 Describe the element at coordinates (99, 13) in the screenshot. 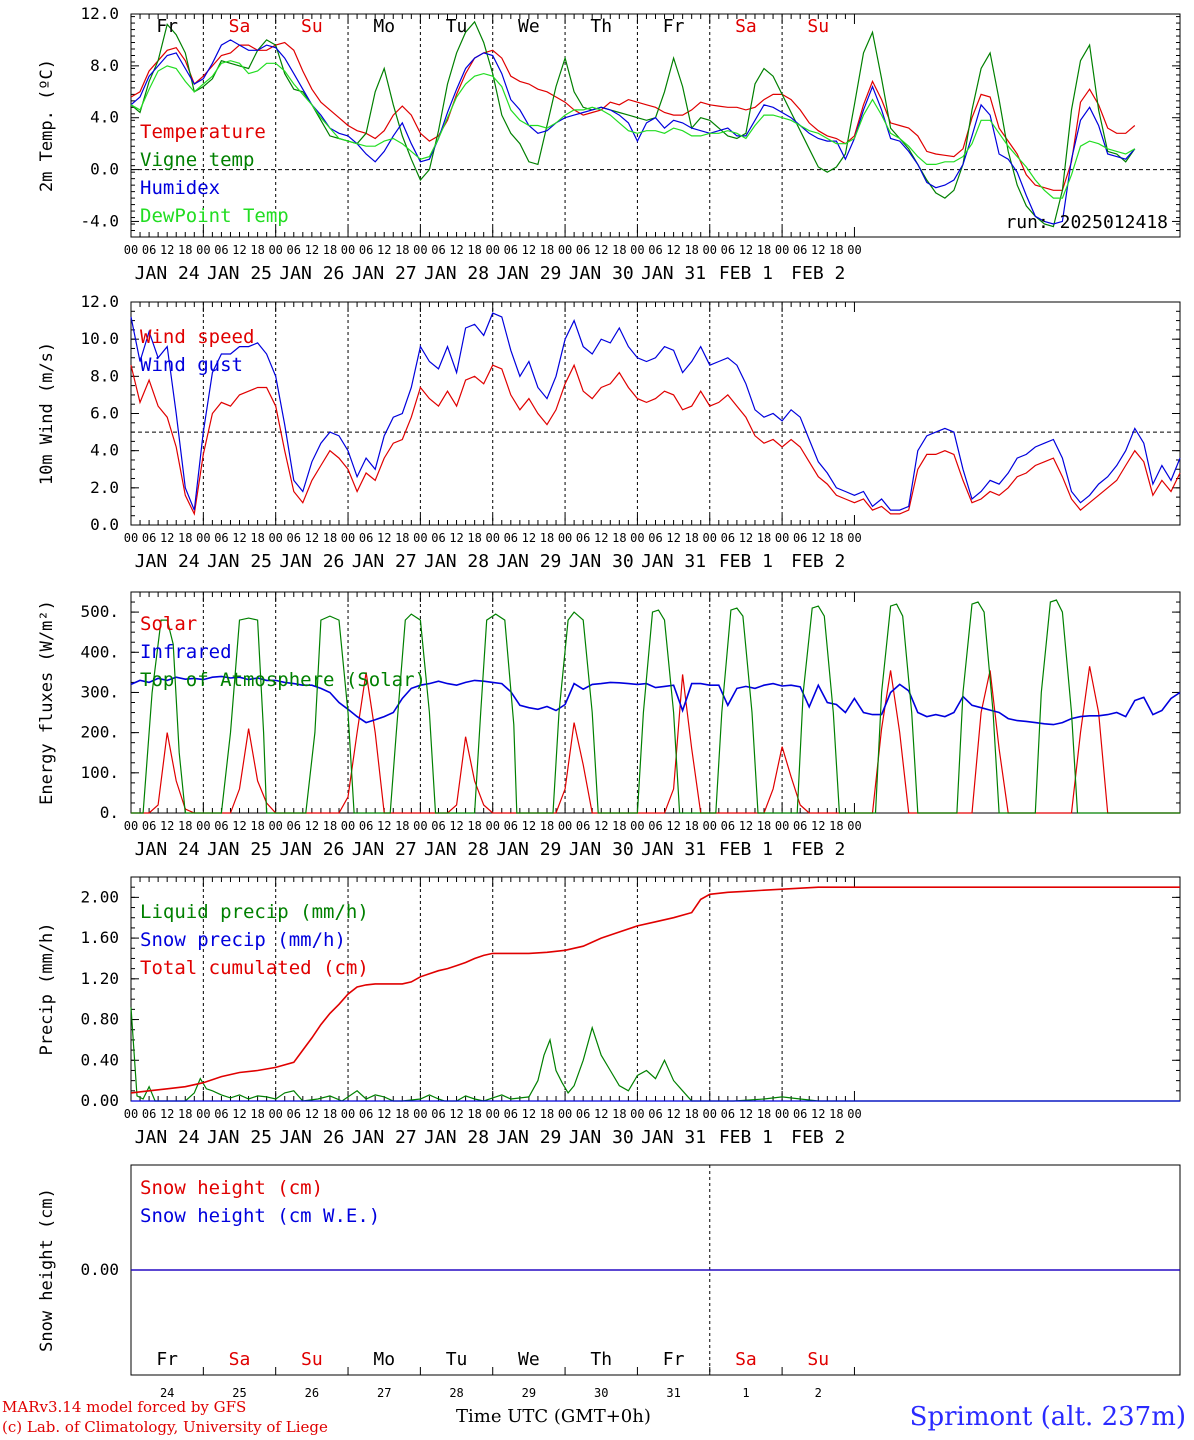

I see `y-tick-label: 12.0` at that location.